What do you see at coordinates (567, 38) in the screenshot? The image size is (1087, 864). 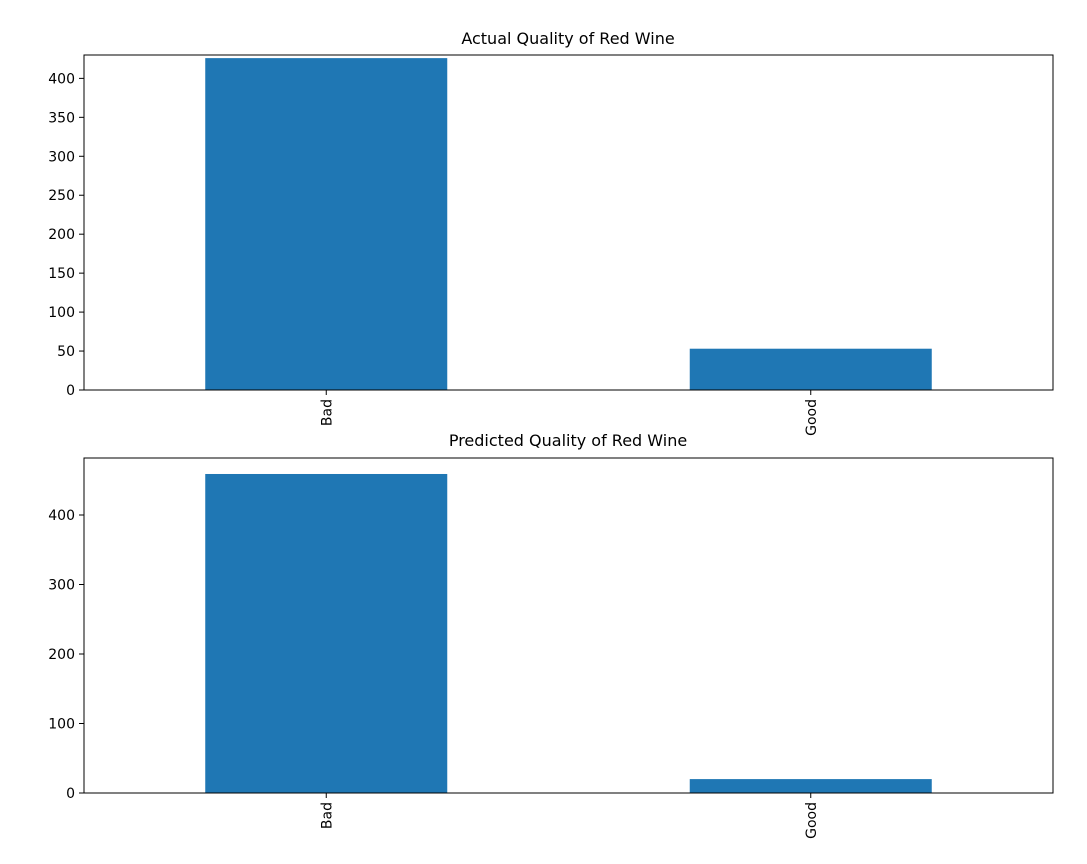 I see `chart-title: Actual Quality of Red Wine` at bounding box center [567, 38].